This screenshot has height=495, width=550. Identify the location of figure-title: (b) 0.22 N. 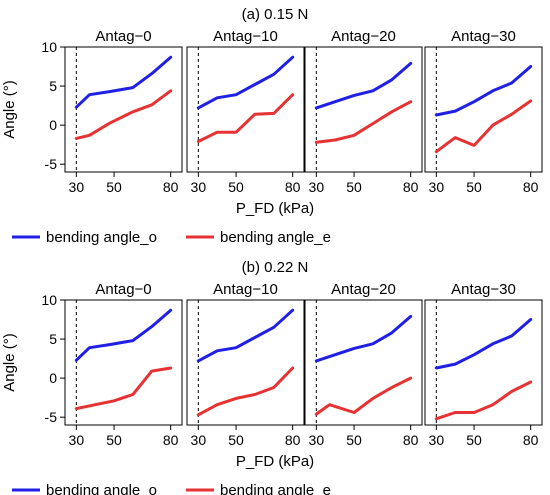
(275, 267).